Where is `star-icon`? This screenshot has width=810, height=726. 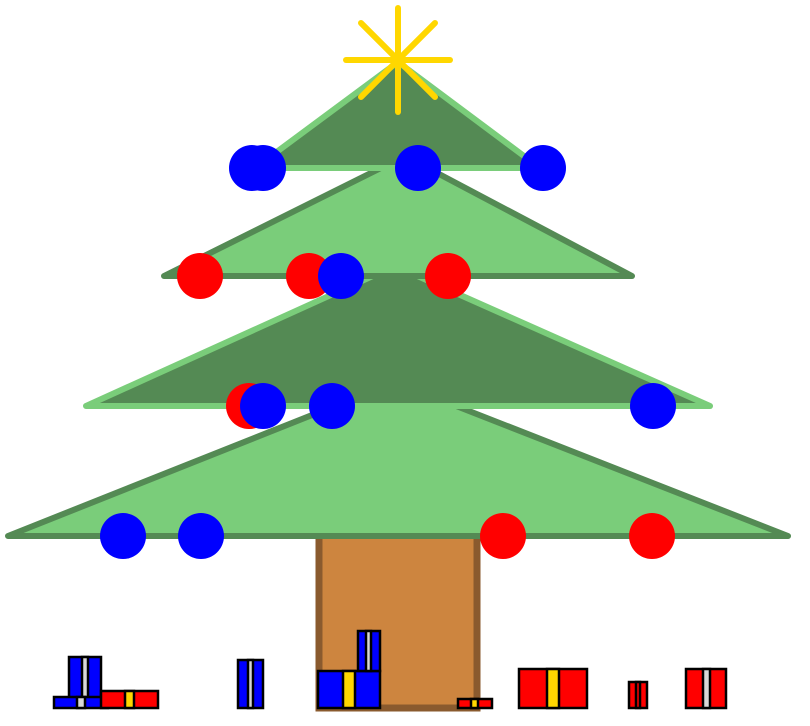 star-icon is located at coordinates (398, 60).